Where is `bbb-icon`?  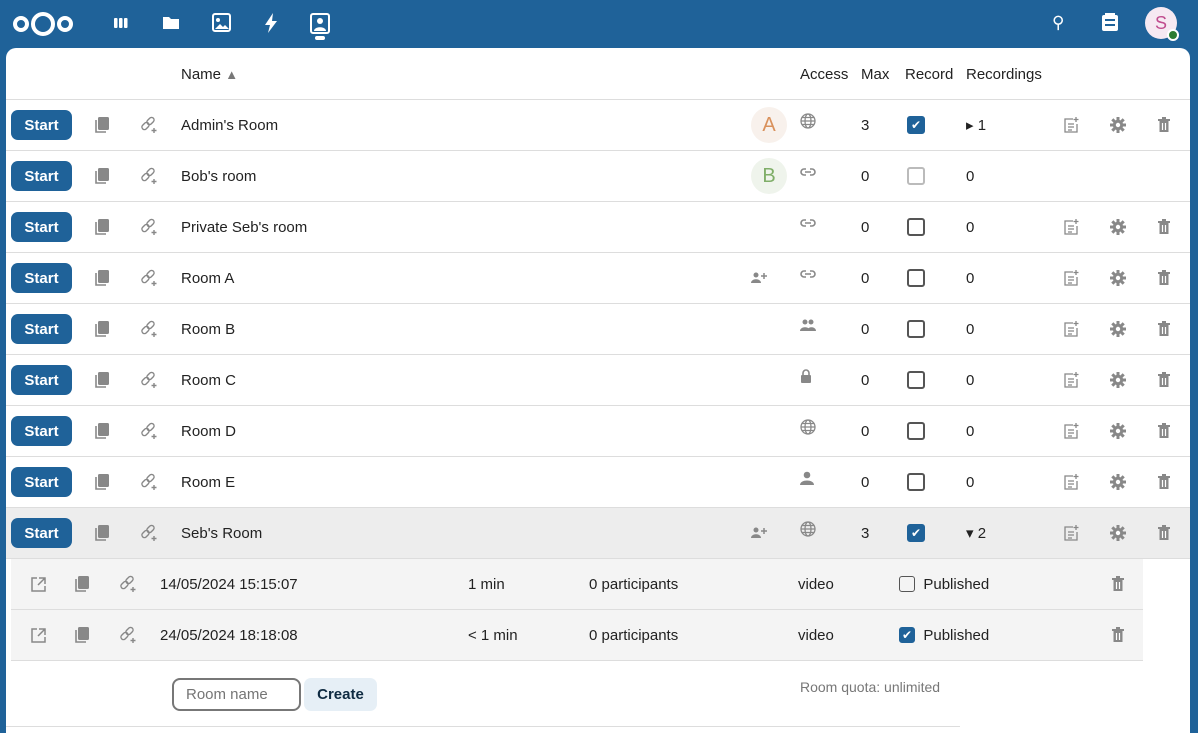 bbb-icon is located at coordinates (320, 27).